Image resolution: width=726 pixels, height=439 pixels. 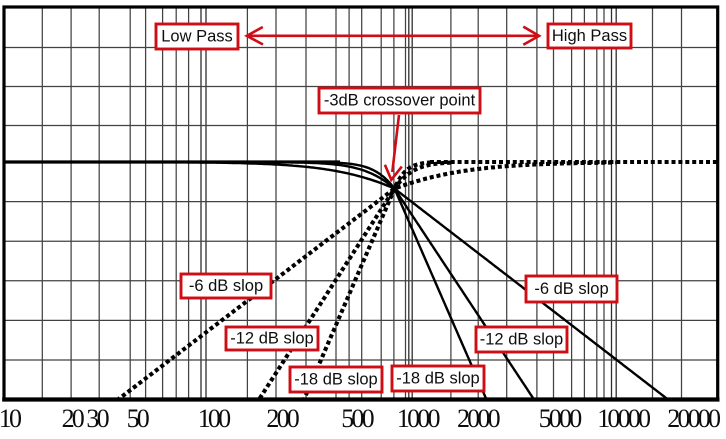 I want to click on svg-text: 2000, so click(x=479, y=418).